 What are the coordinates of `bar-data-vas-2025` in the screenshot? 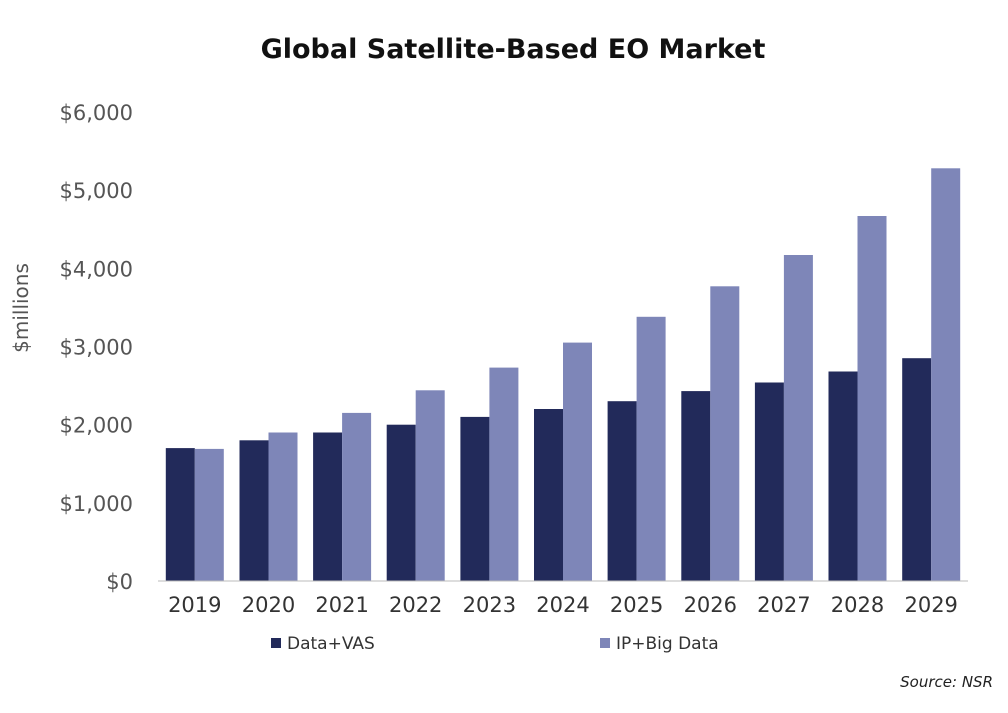 It's located at (622, 491).